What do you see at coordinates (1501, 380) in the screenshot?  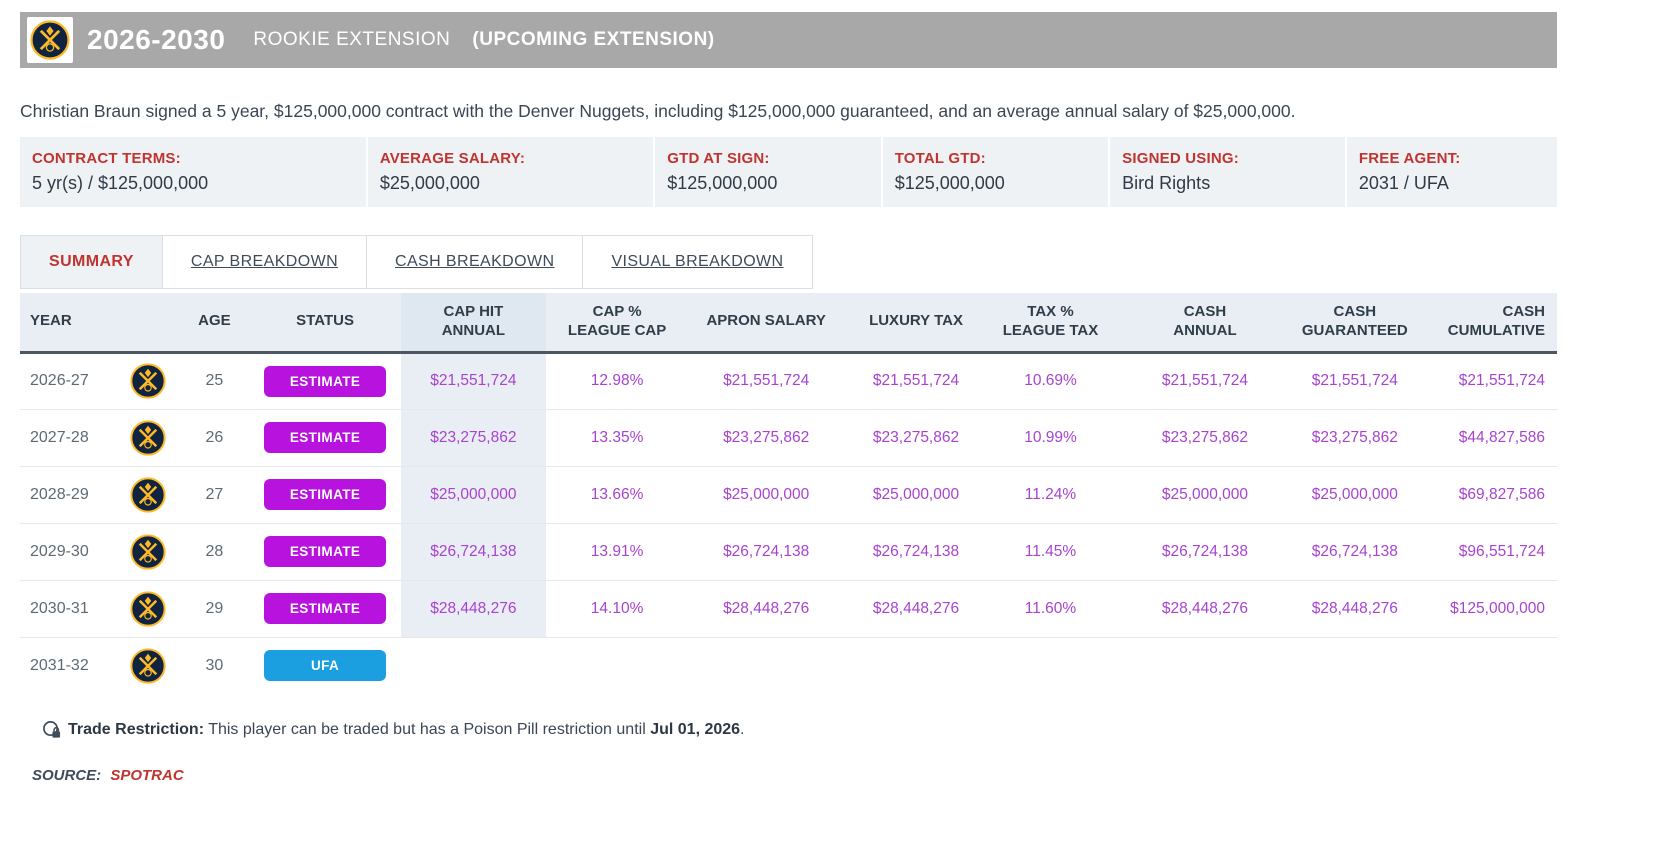 I see `cash-cumulative-cell: $21,551,724` at bounding box center [1501, 380].